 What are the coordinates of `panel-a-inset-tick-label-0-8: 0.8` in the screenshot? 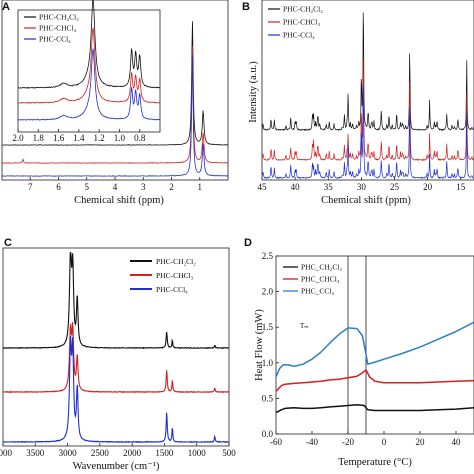 It's located at (140, 138).